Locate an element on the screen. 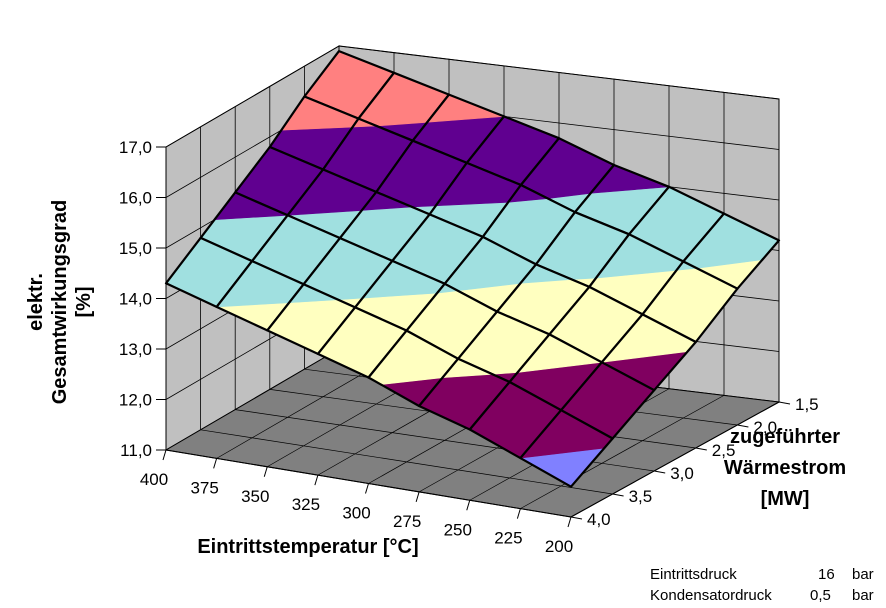  y-tick-label: 1,5 is located at coordinates (807, 404).